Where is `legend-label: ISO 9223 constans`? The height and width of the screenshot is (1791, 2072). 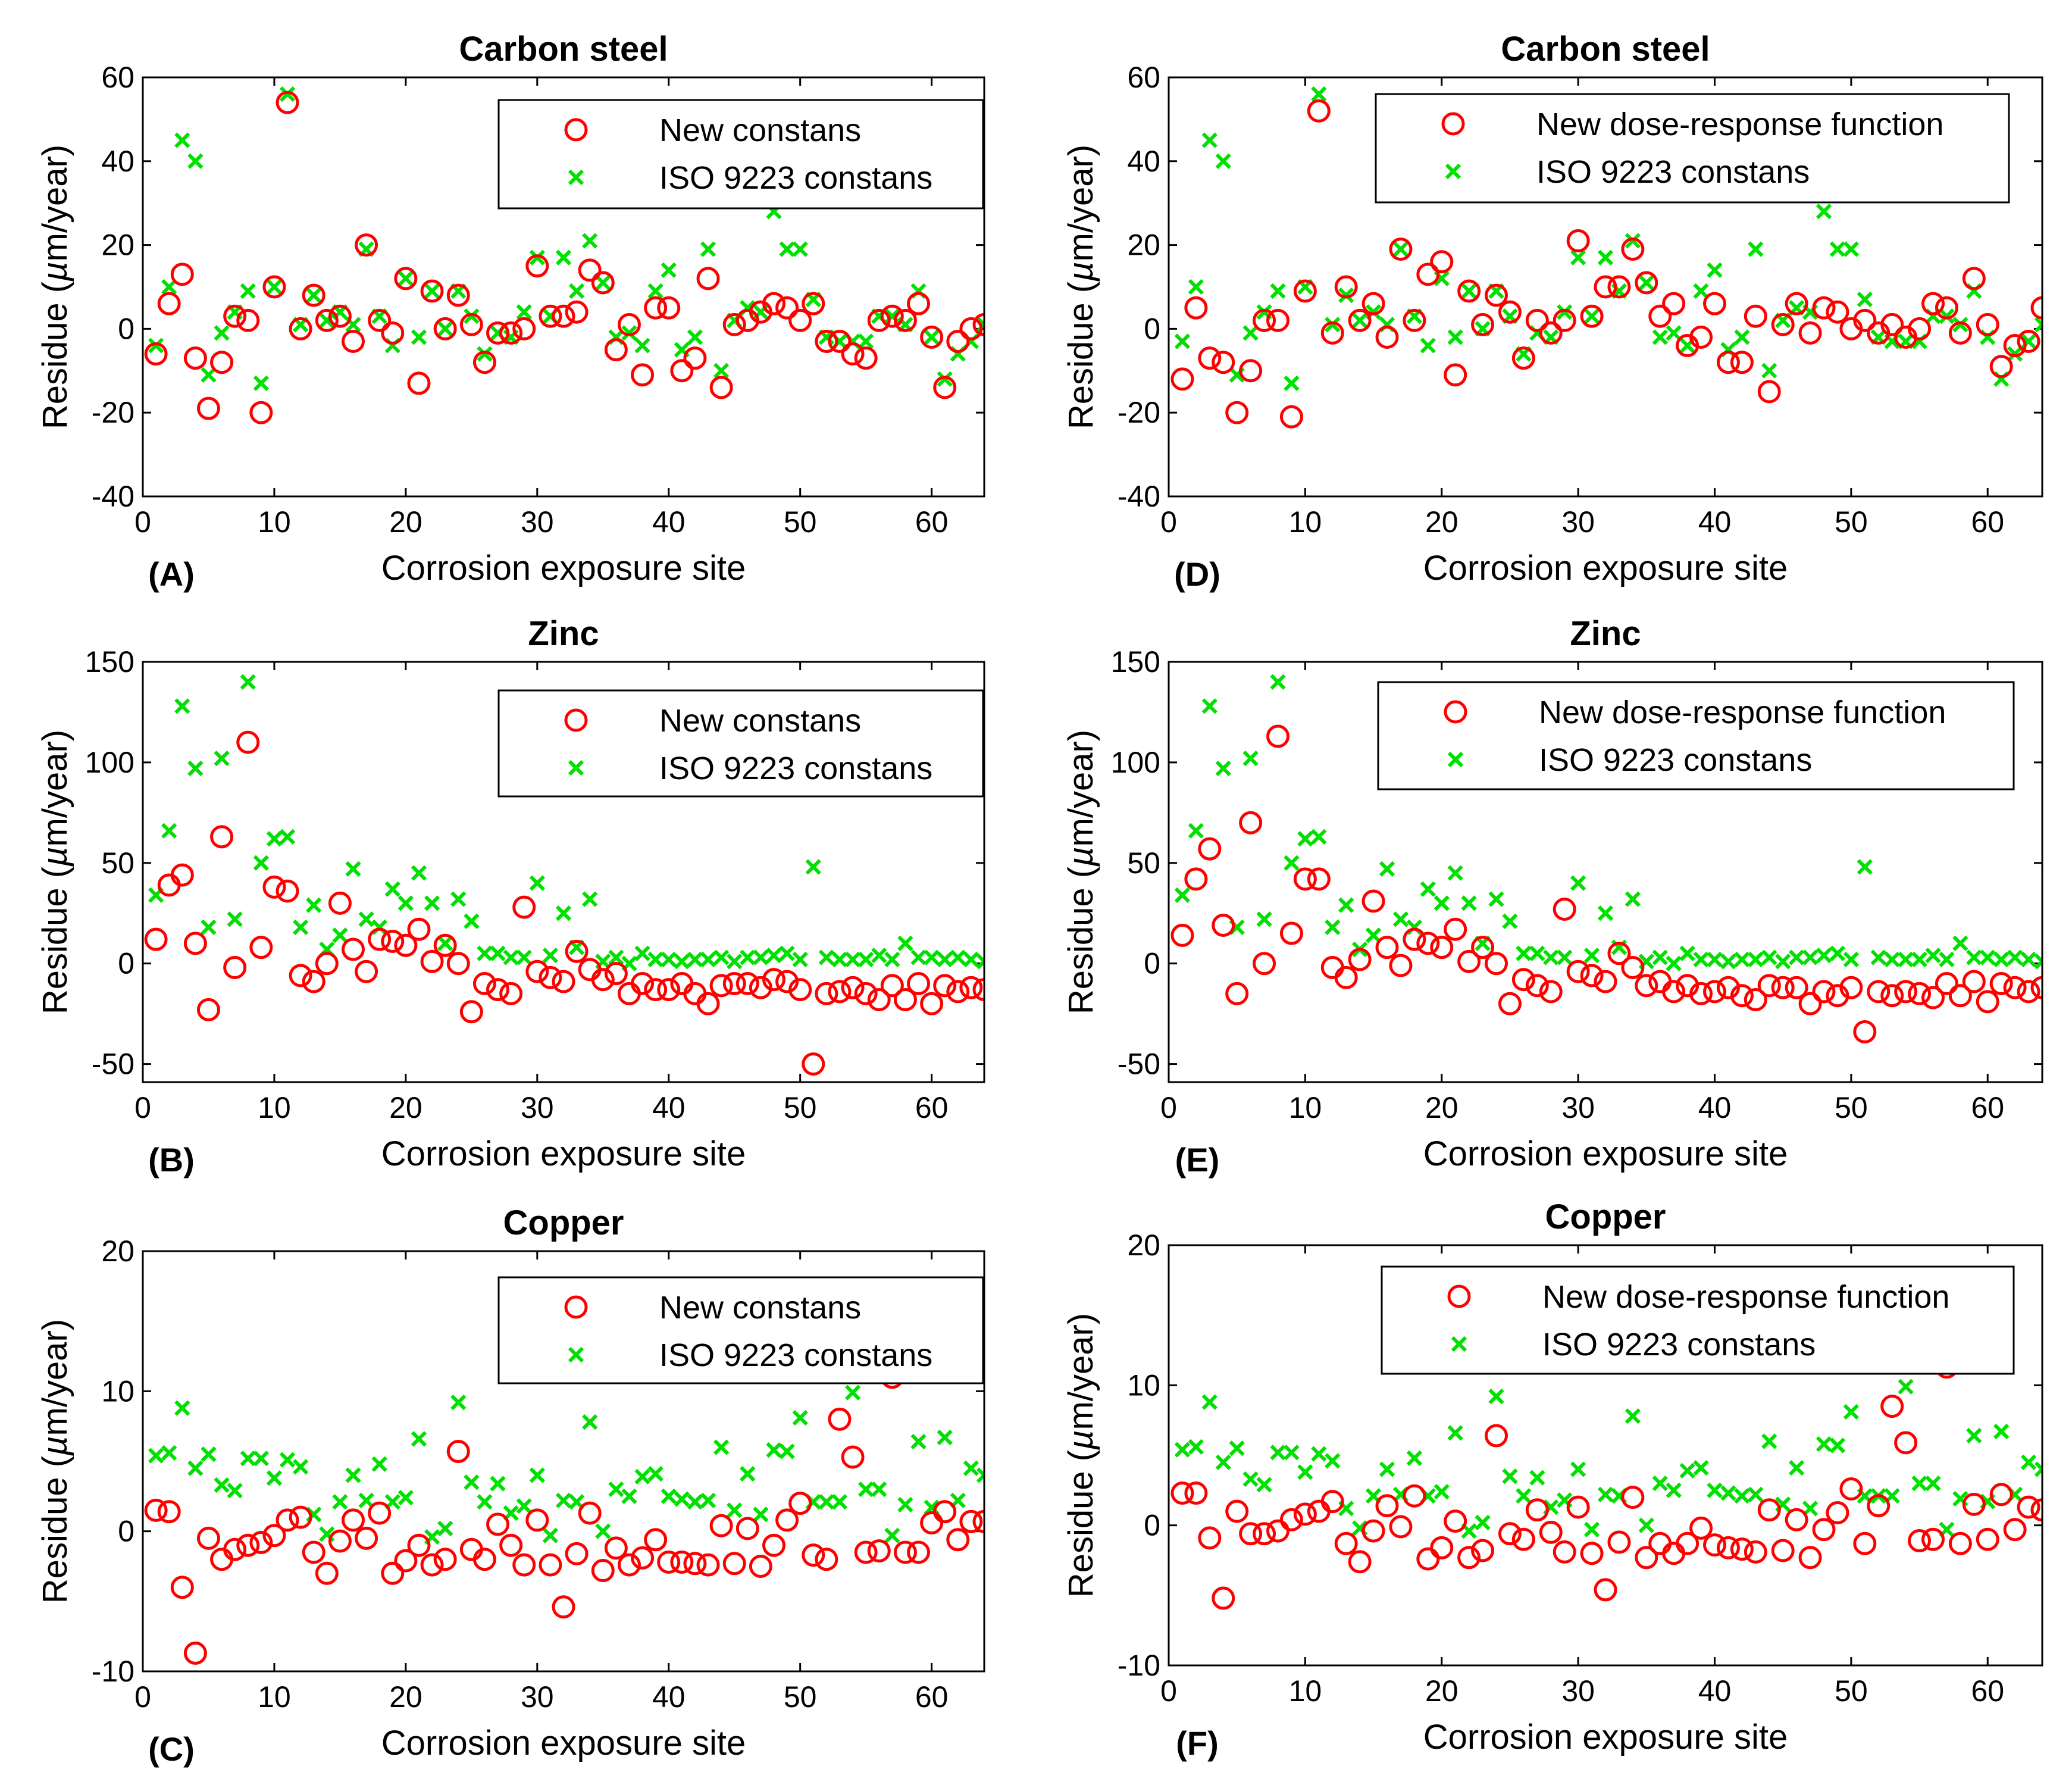
legend-label: ISO 9223 constans is located at coordinates (1673, 172).